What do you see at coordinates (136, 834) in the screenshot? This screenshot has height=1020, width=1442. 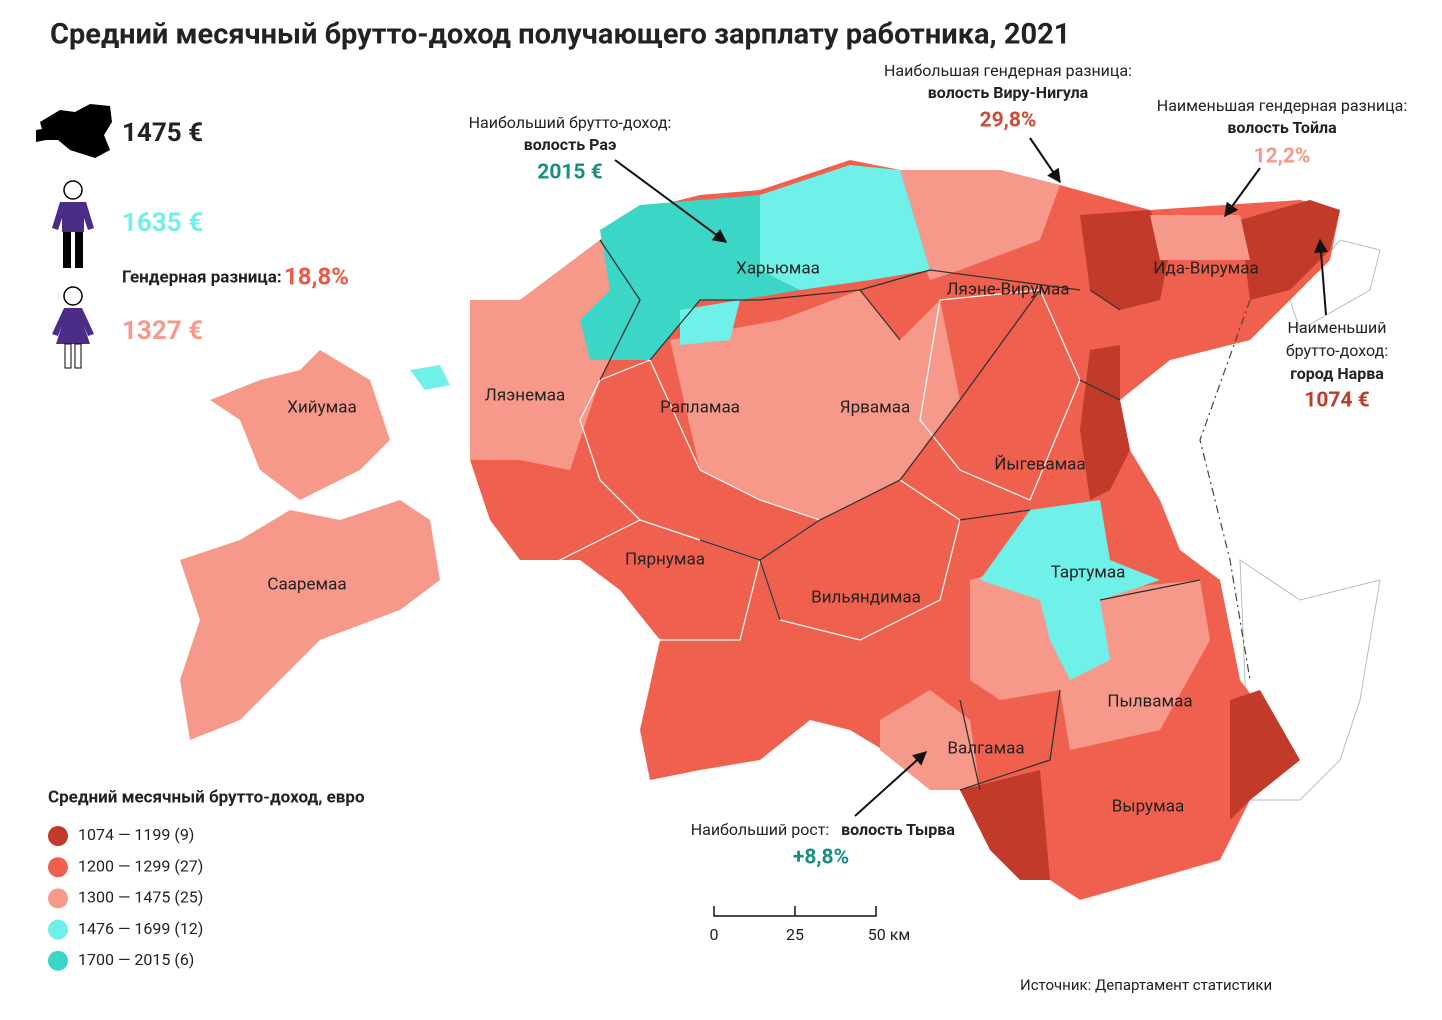 I see `legend-label: 1074 — 1199 (9)` at bounding box center [136, 834].